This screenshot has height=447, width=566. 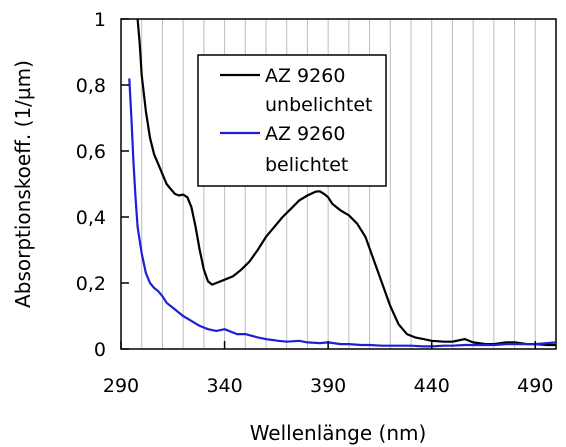 I want to click on x-tick-label: 440, so click(x=432, y=386).